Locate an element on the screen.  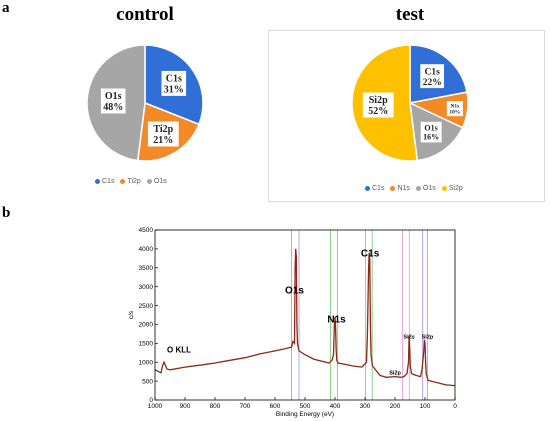
y-tick-label: 3000 is located at coordinates (146, 287).